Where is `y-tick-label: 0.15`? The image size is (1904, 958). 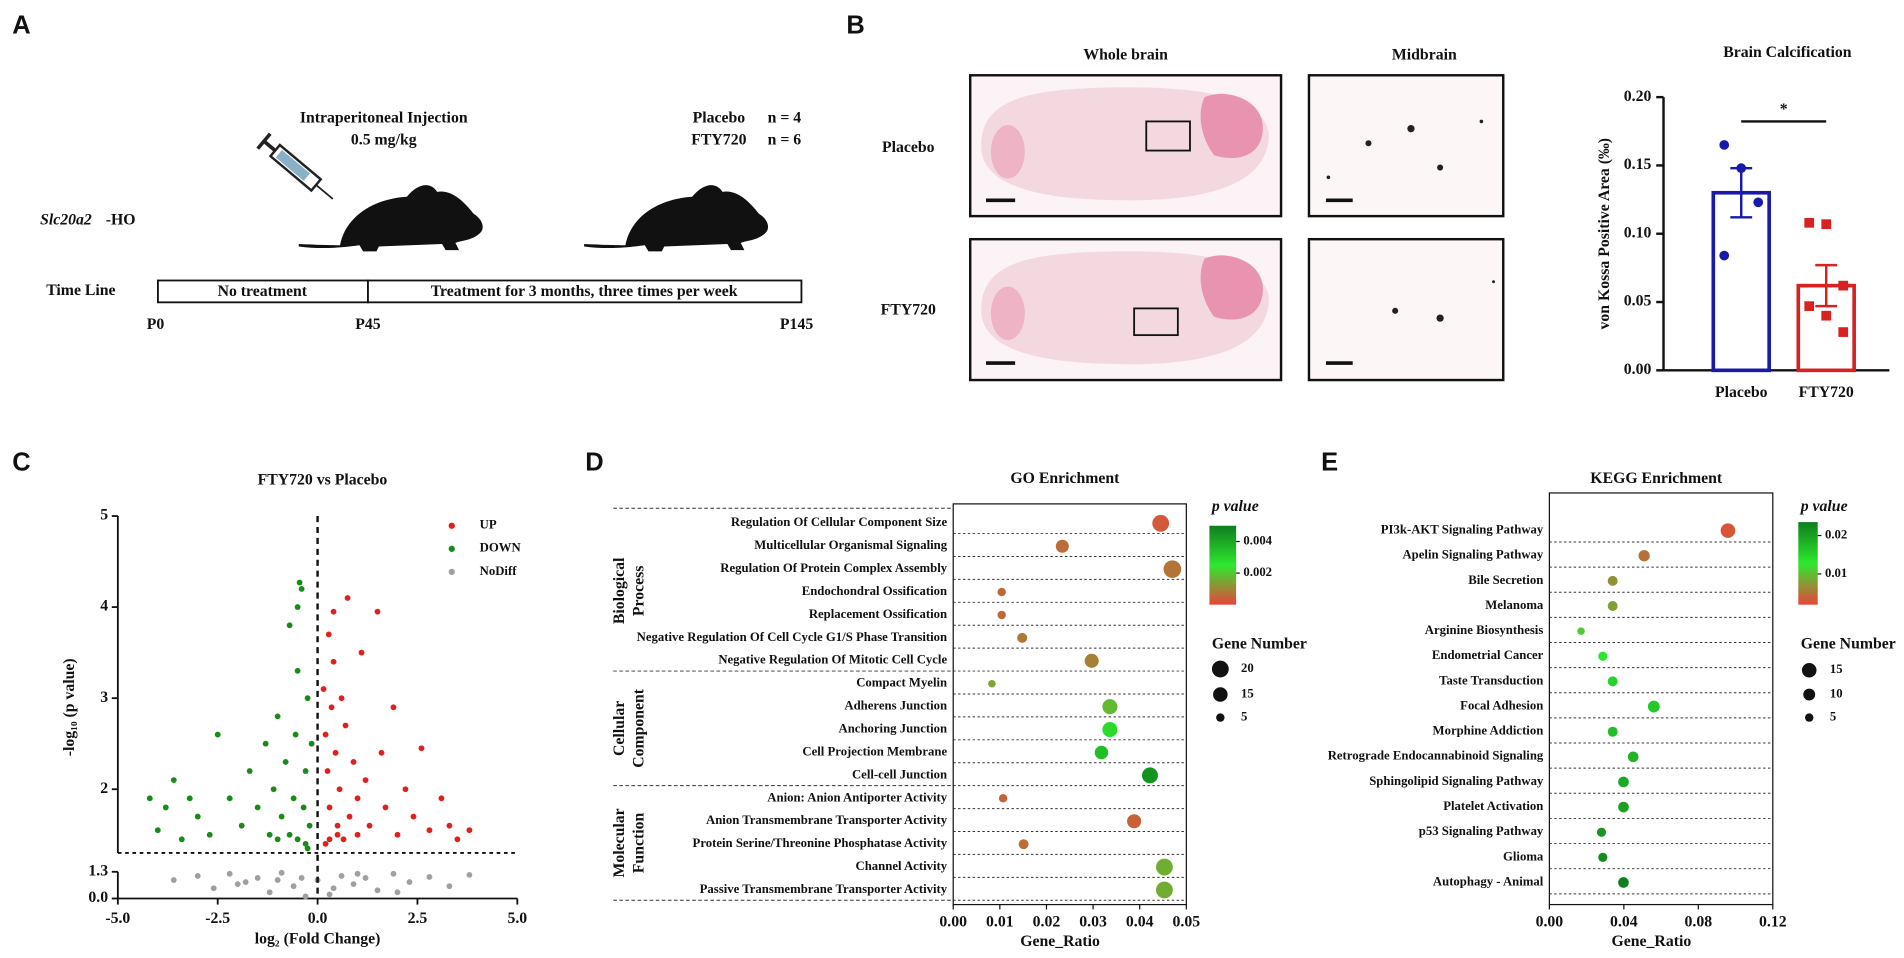
y-tick-label: 0.15 is located at coordinates (1638, 164).